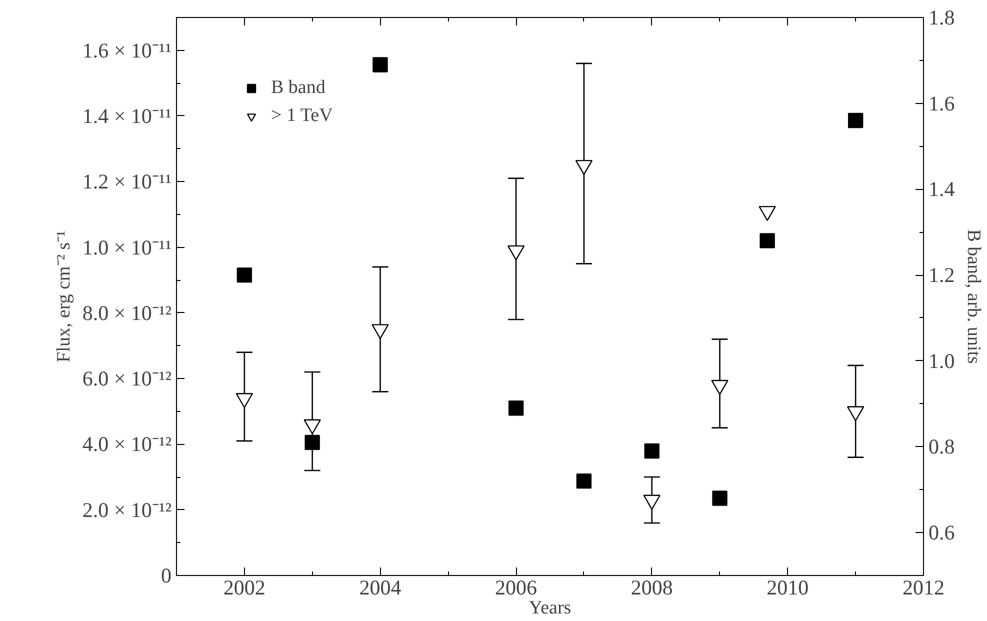 Image resolution: width=987 pixels, height=621 pixels. Describe the element at coordinates (127, 312) in the screenshot. I see `y-tick-label: 8.0 × 10⁻¹²` at that location.